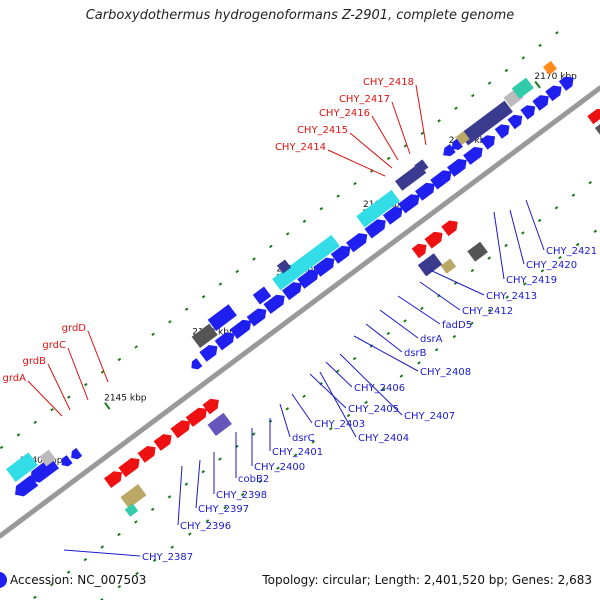  Describe the element at coordinates (457, 325) in the screenshot. I see `label-fadD5: fadD5` at that location.